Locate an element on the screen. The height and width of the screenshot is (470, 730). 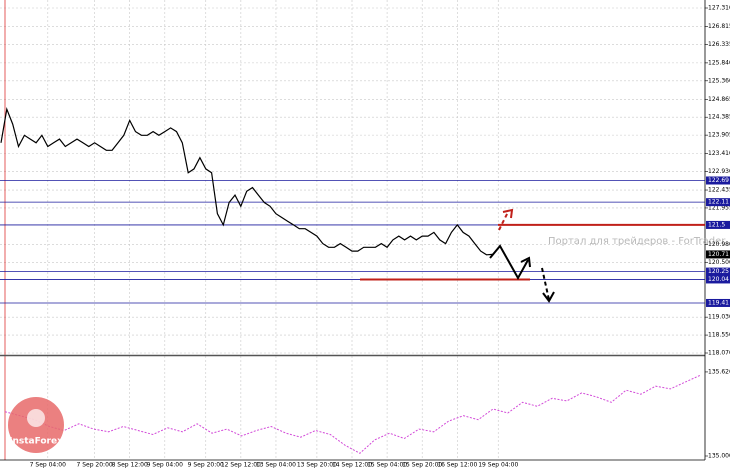
arrow-up is located at coordinates (503, 221).